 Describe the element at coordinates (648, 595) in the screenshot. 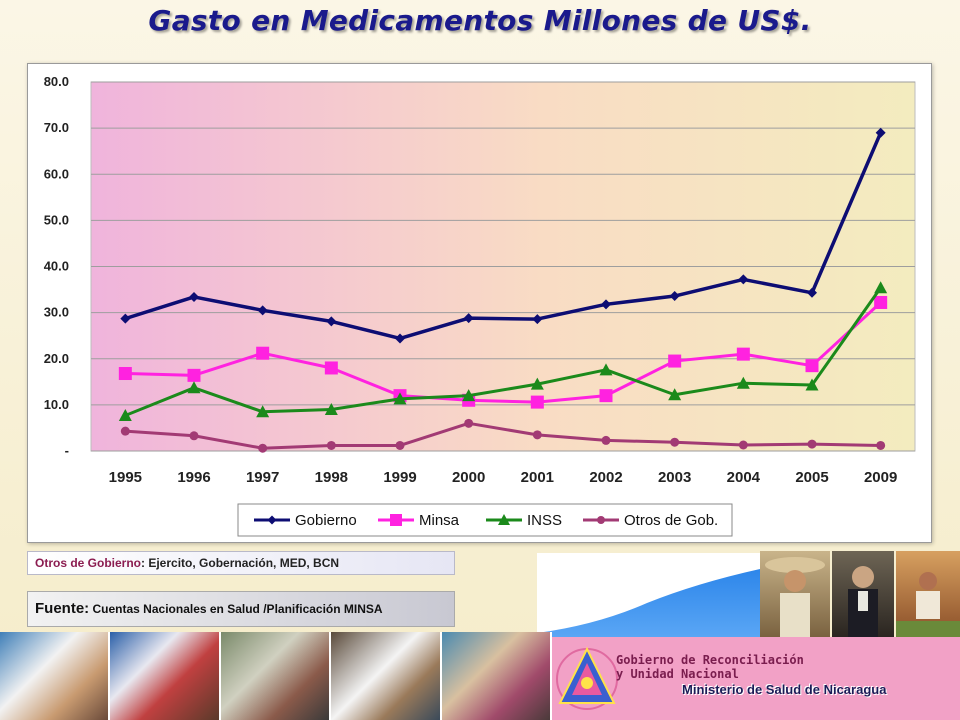

I see `growth-graphic` at that location.